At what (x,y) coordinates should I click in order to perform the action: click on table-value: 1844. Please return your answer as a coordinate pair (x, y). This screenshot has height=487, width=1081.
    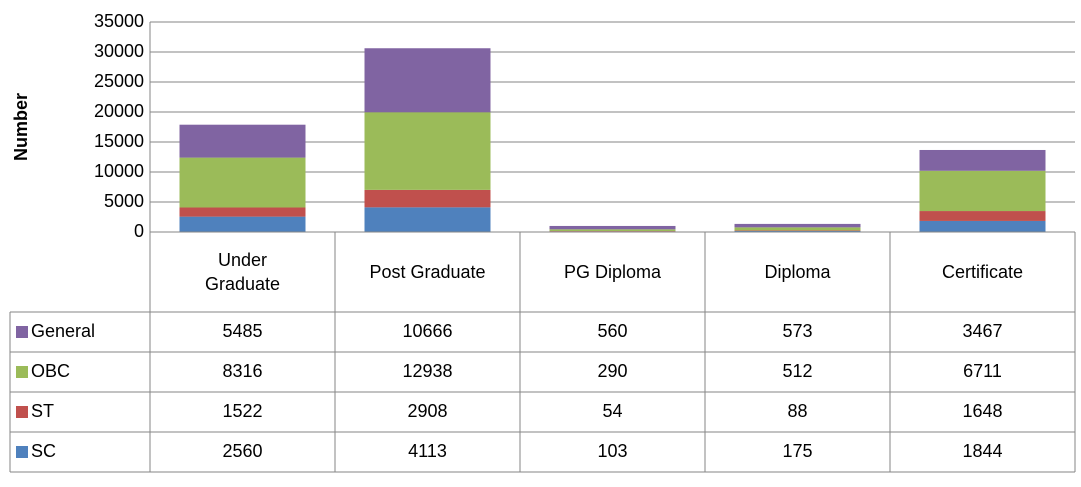
    Looking at the image, I should click on (982, 451).